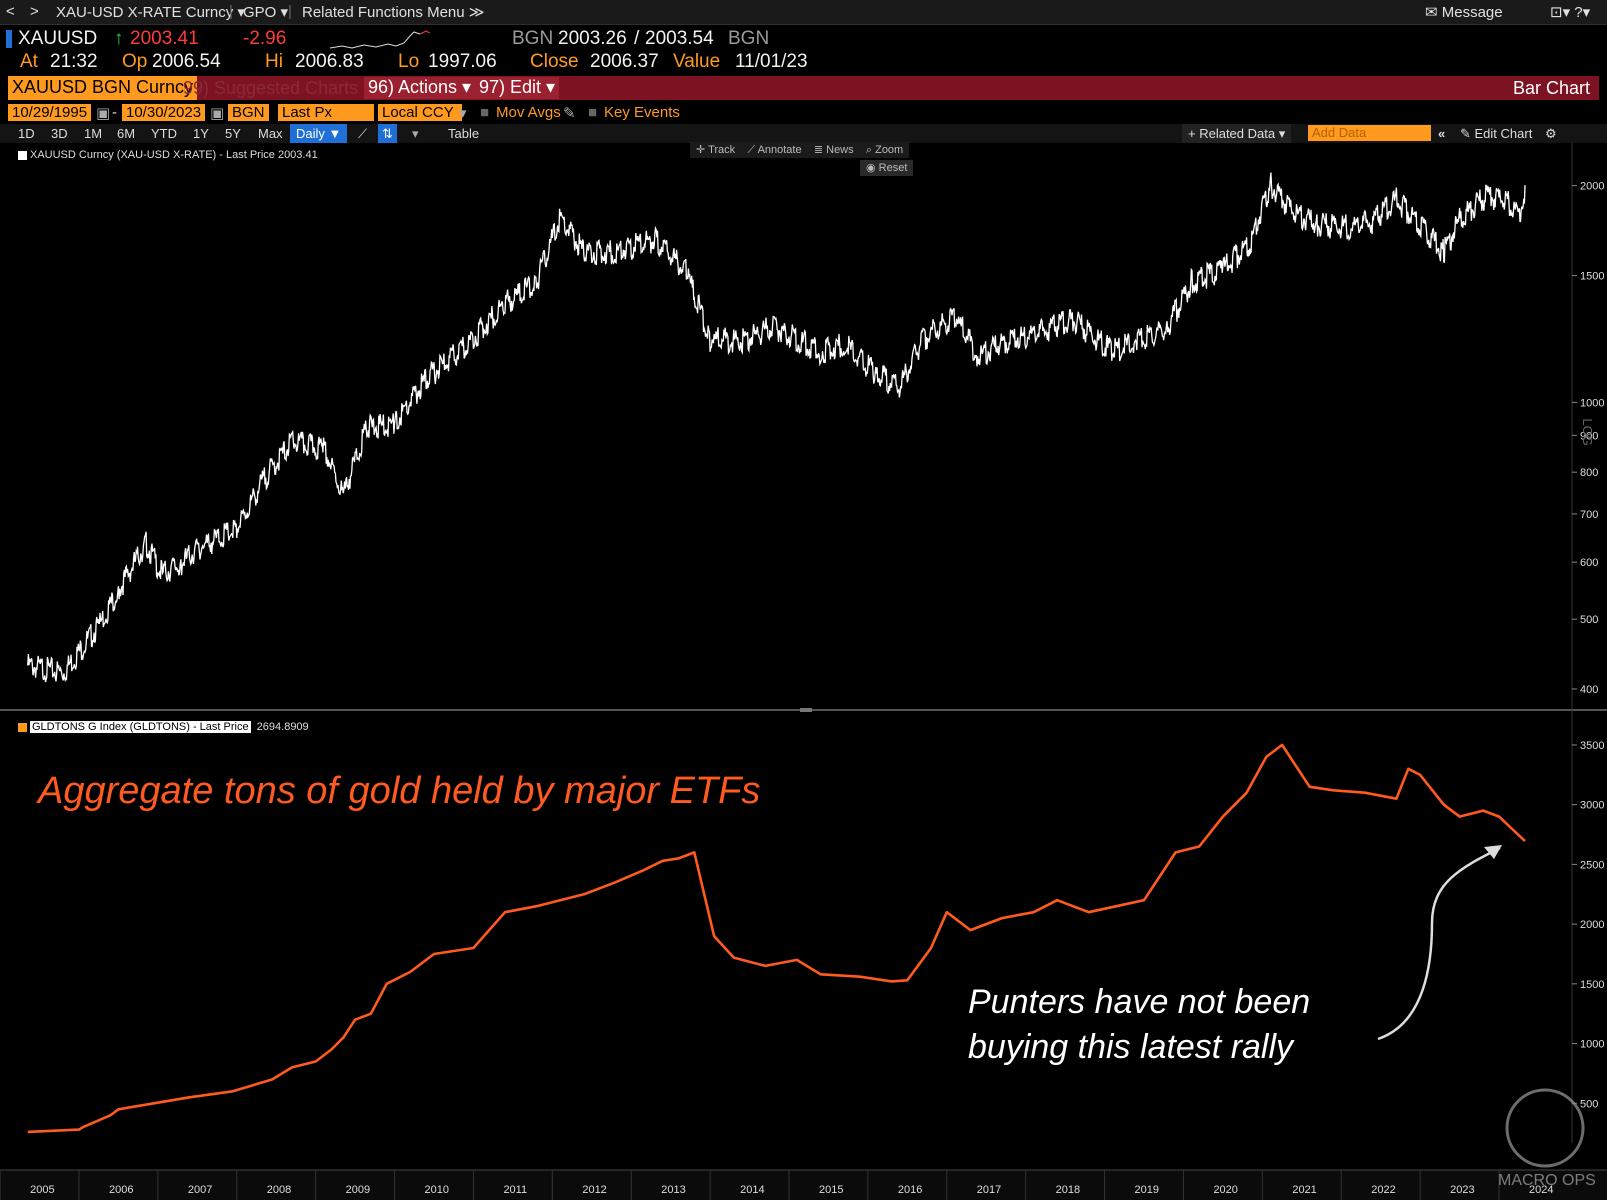 The width and height of the screenshot is (1607, 1200). What do you see at coordinates (1472, 12) in the screenshot?
I see `message-label: Message` at bounding box center [1472, 12].